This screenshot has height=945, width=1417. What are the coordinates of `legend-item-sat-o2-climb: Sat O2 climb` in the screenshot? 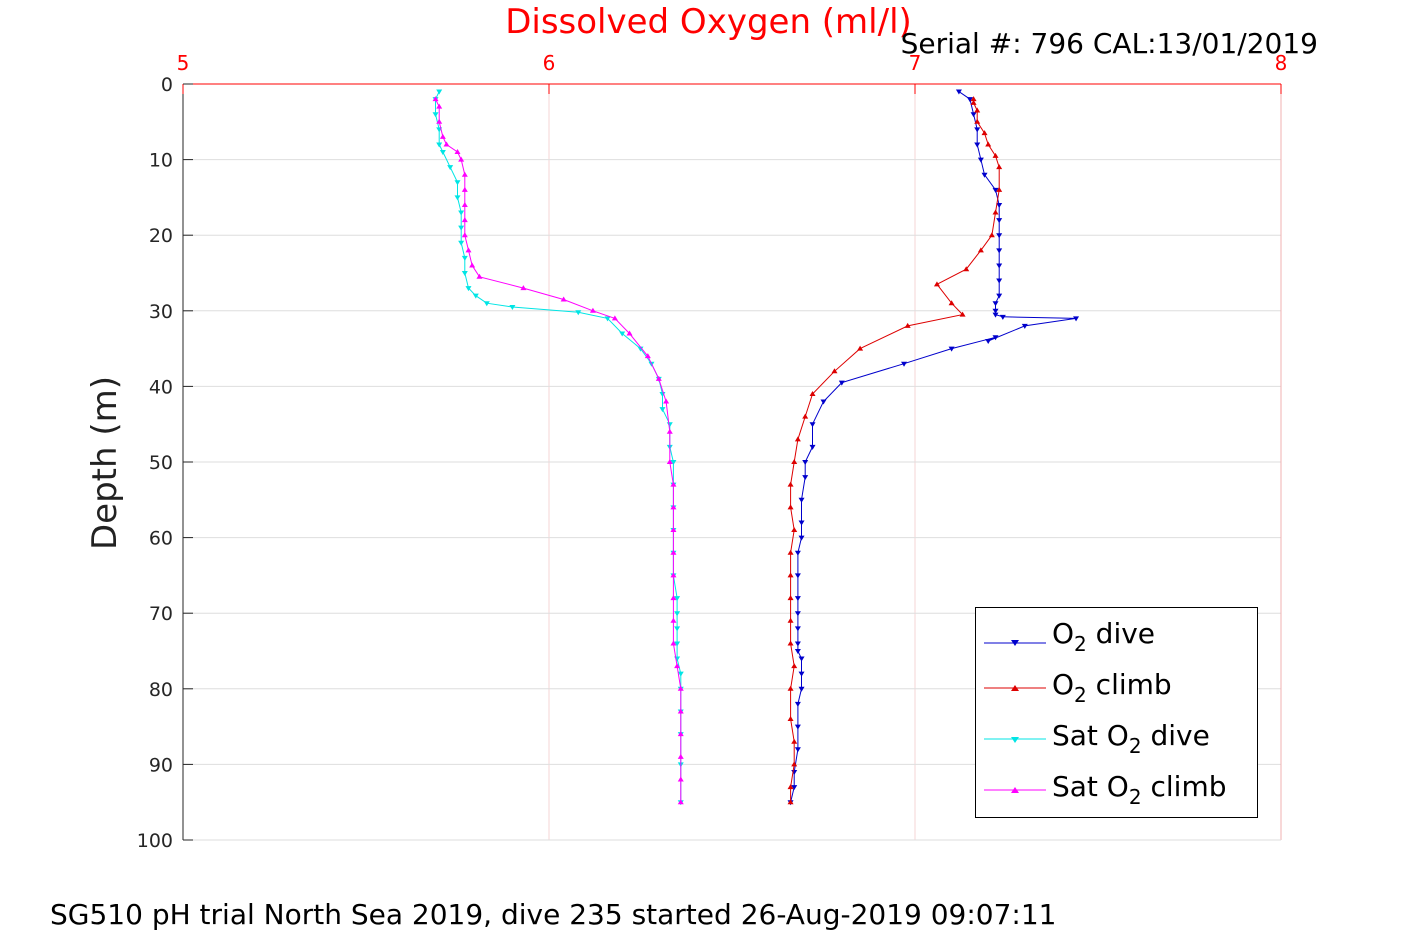 It's located at (1117, 787).